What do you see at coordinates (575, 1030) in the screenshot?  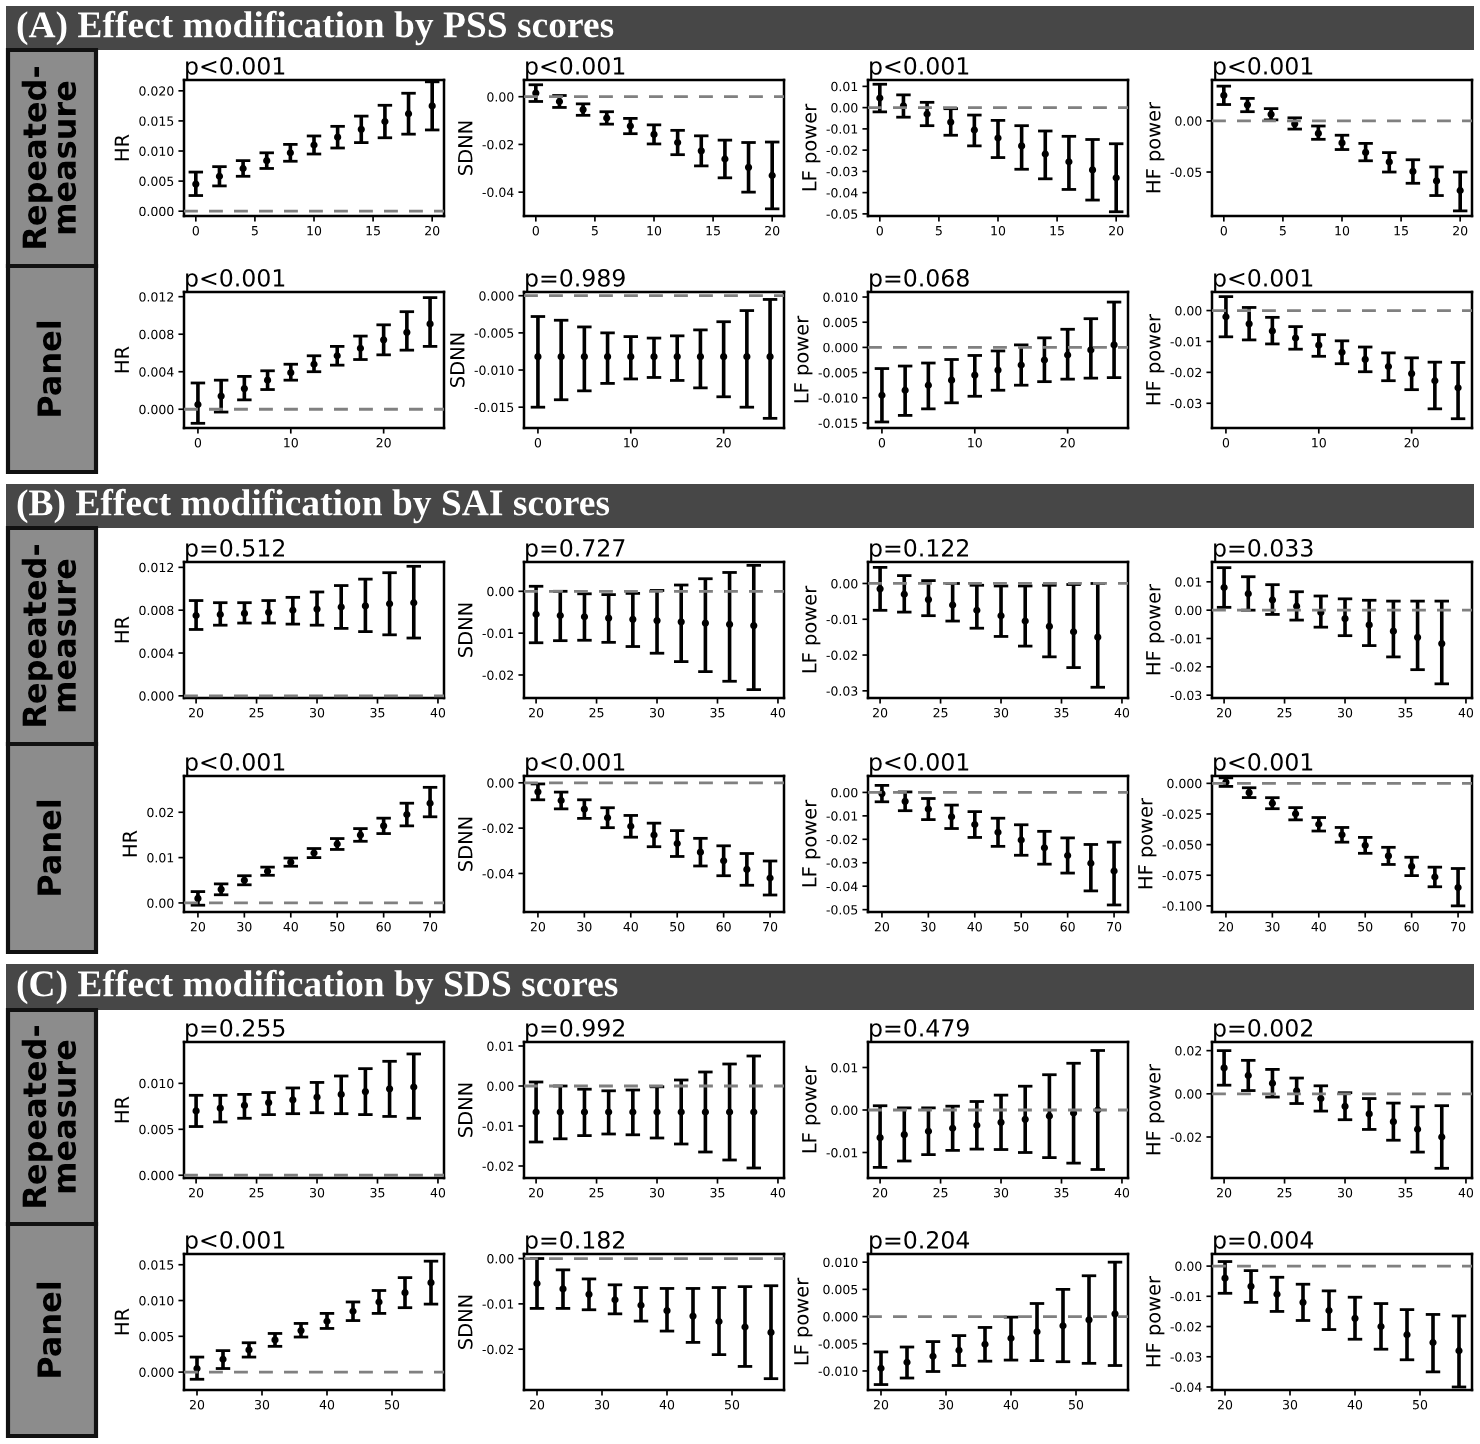 I see `chart-title: p=0.992` at bounding box center [575, 1030].